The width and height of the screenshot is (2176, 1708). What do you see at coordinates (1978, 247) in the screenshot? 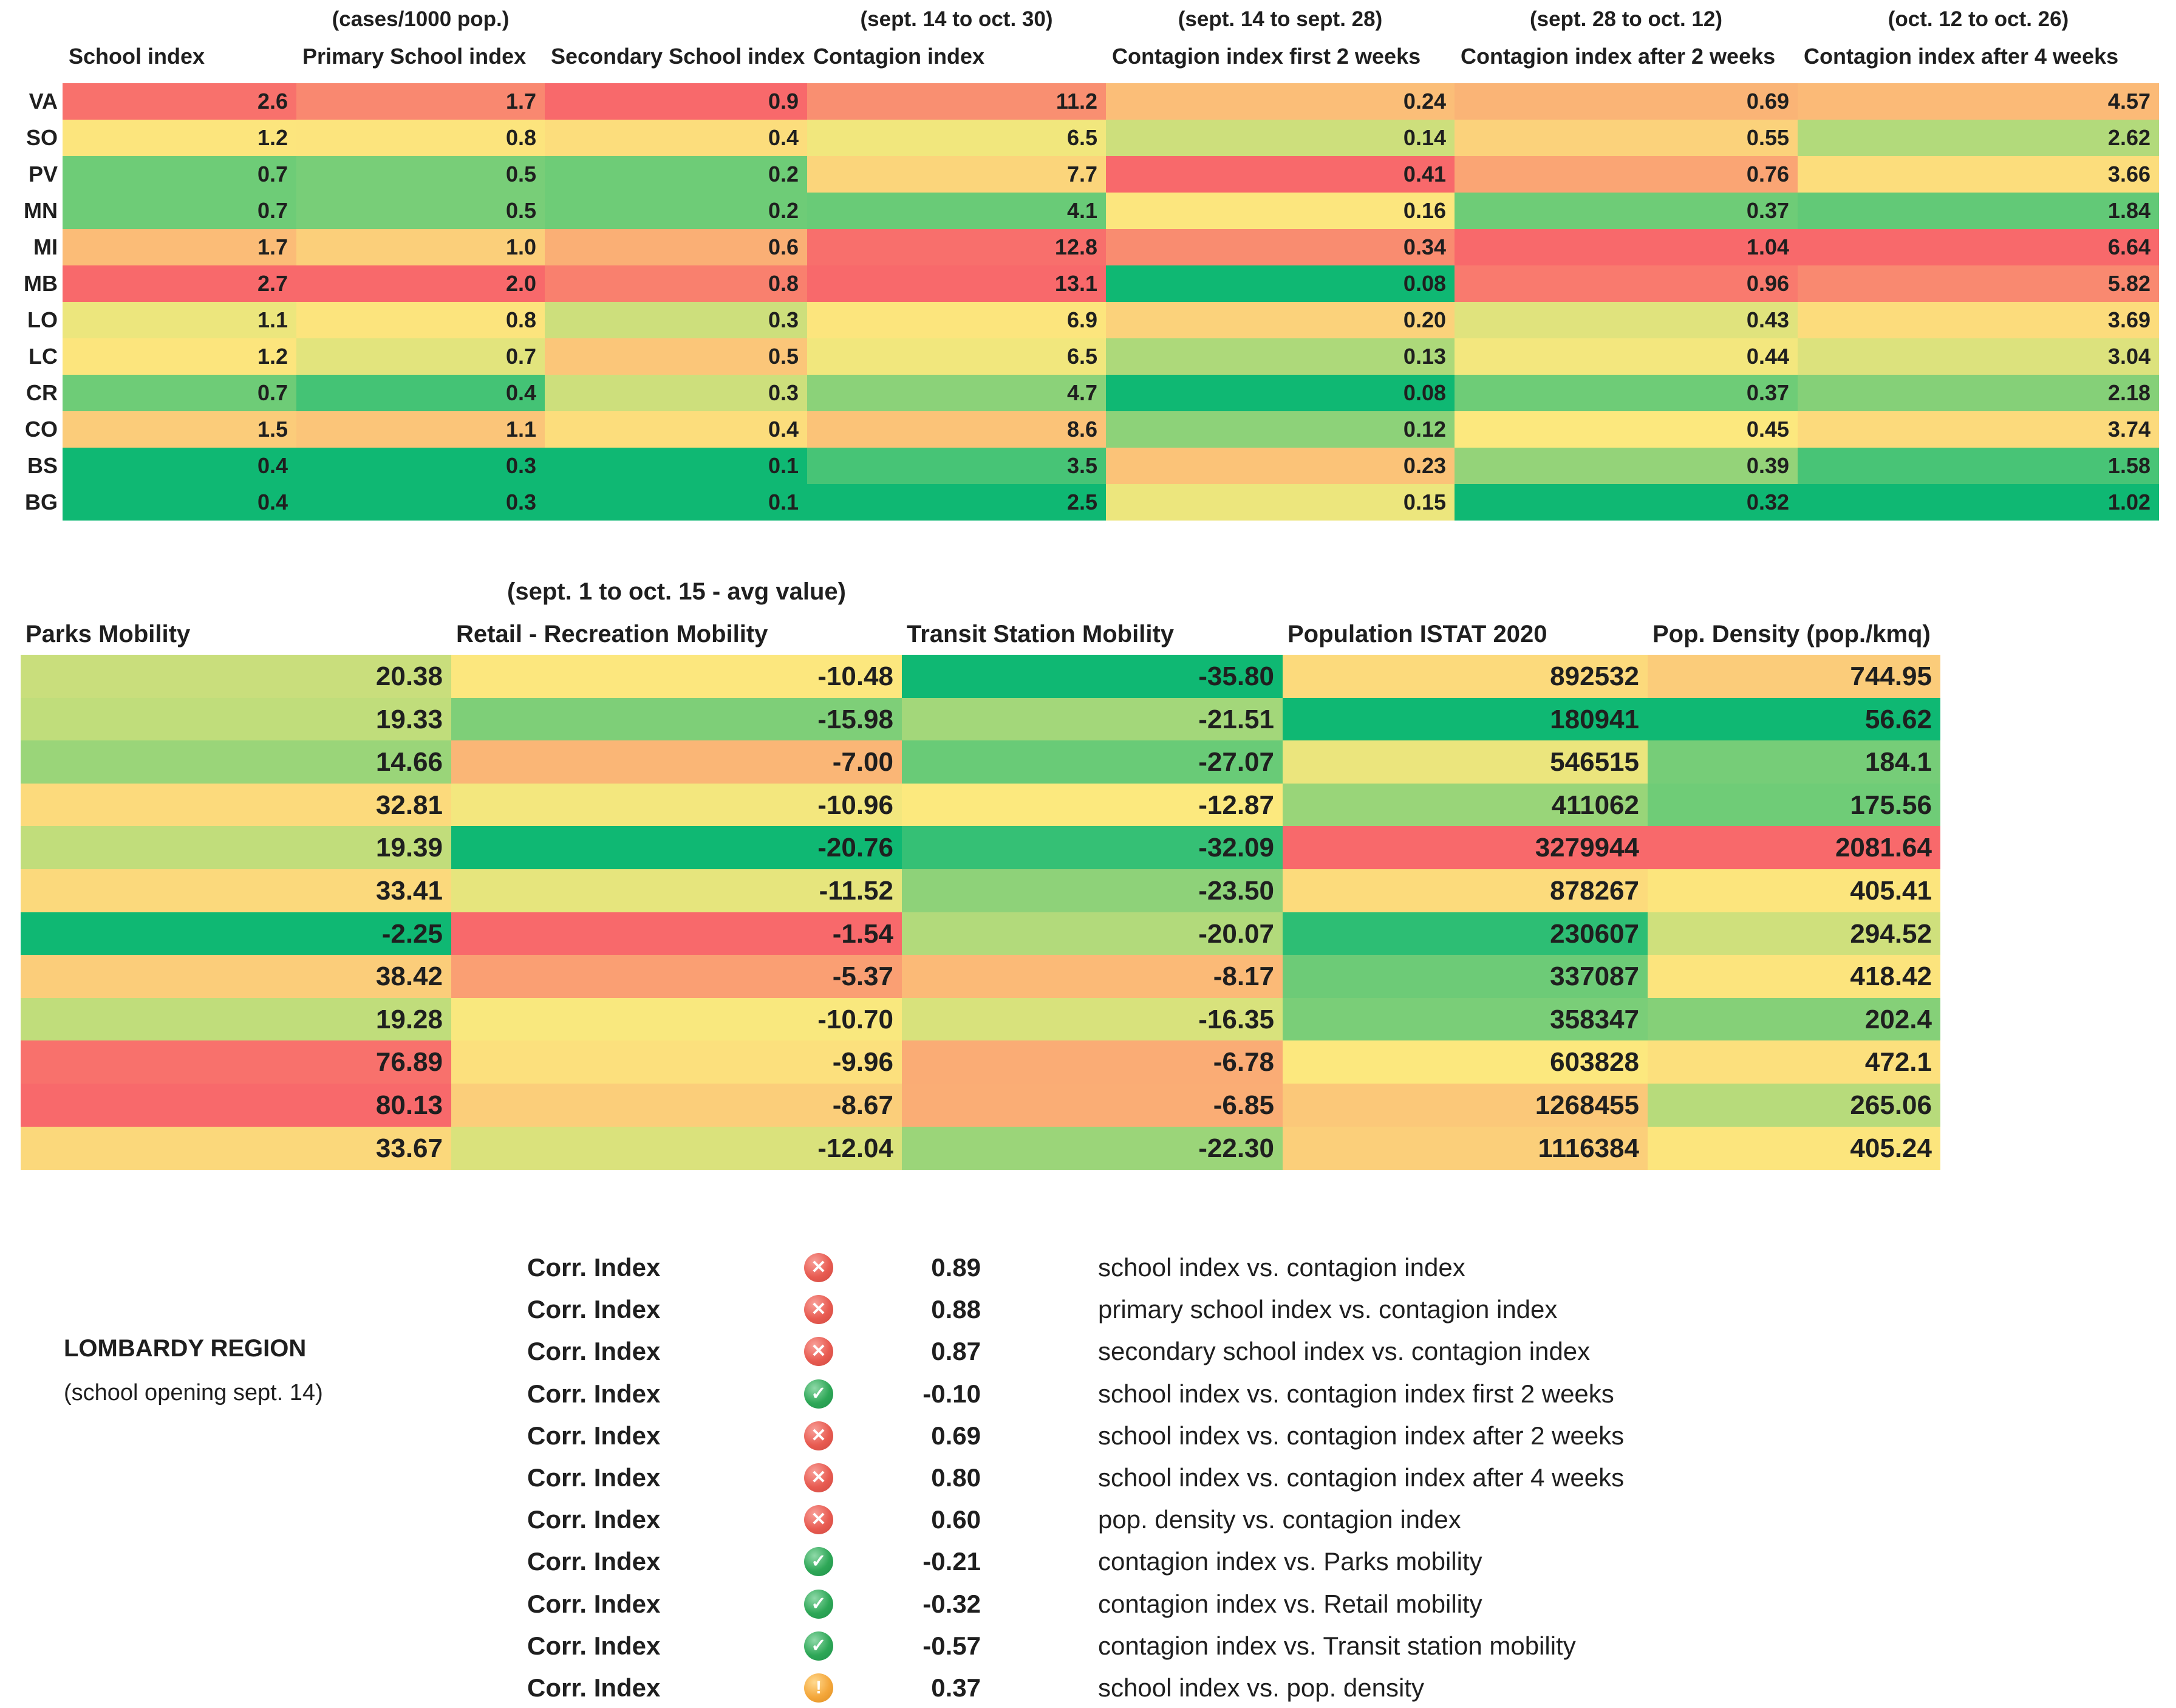
I see `heatmap-cell: 6.64` at bounding box center [1978, 247].